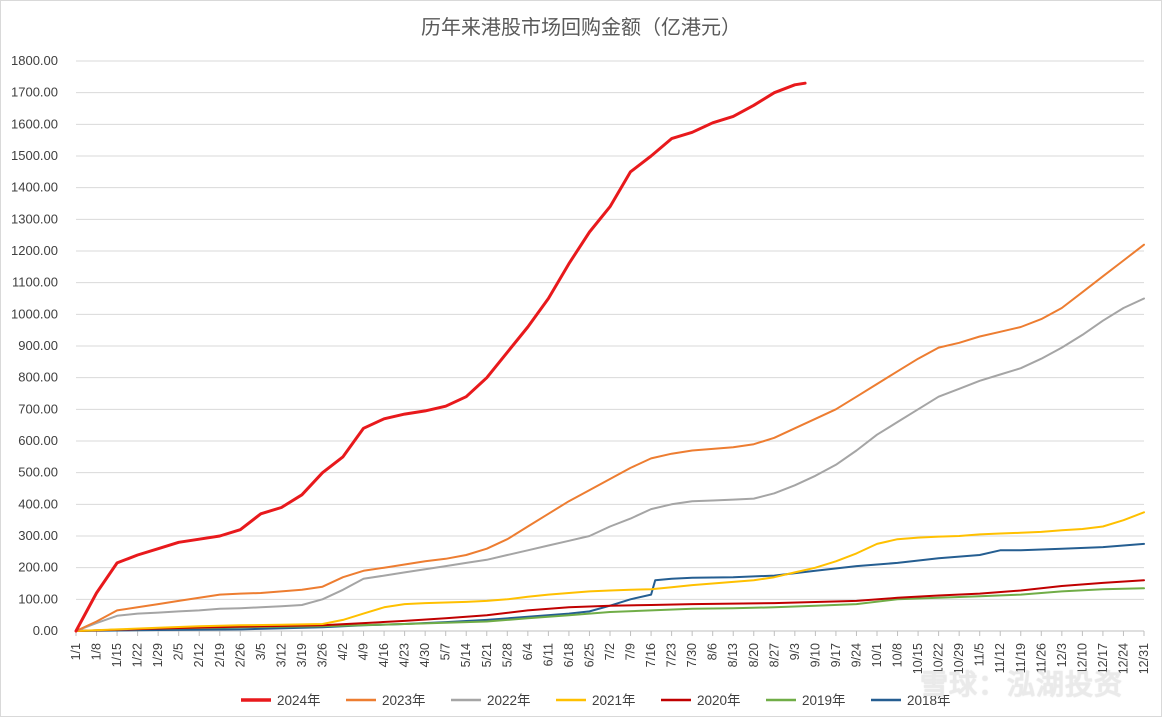  Describe the element at coordinates (38, 535) in the screenshot. I see `y-tick-label: 300.00` at that location.